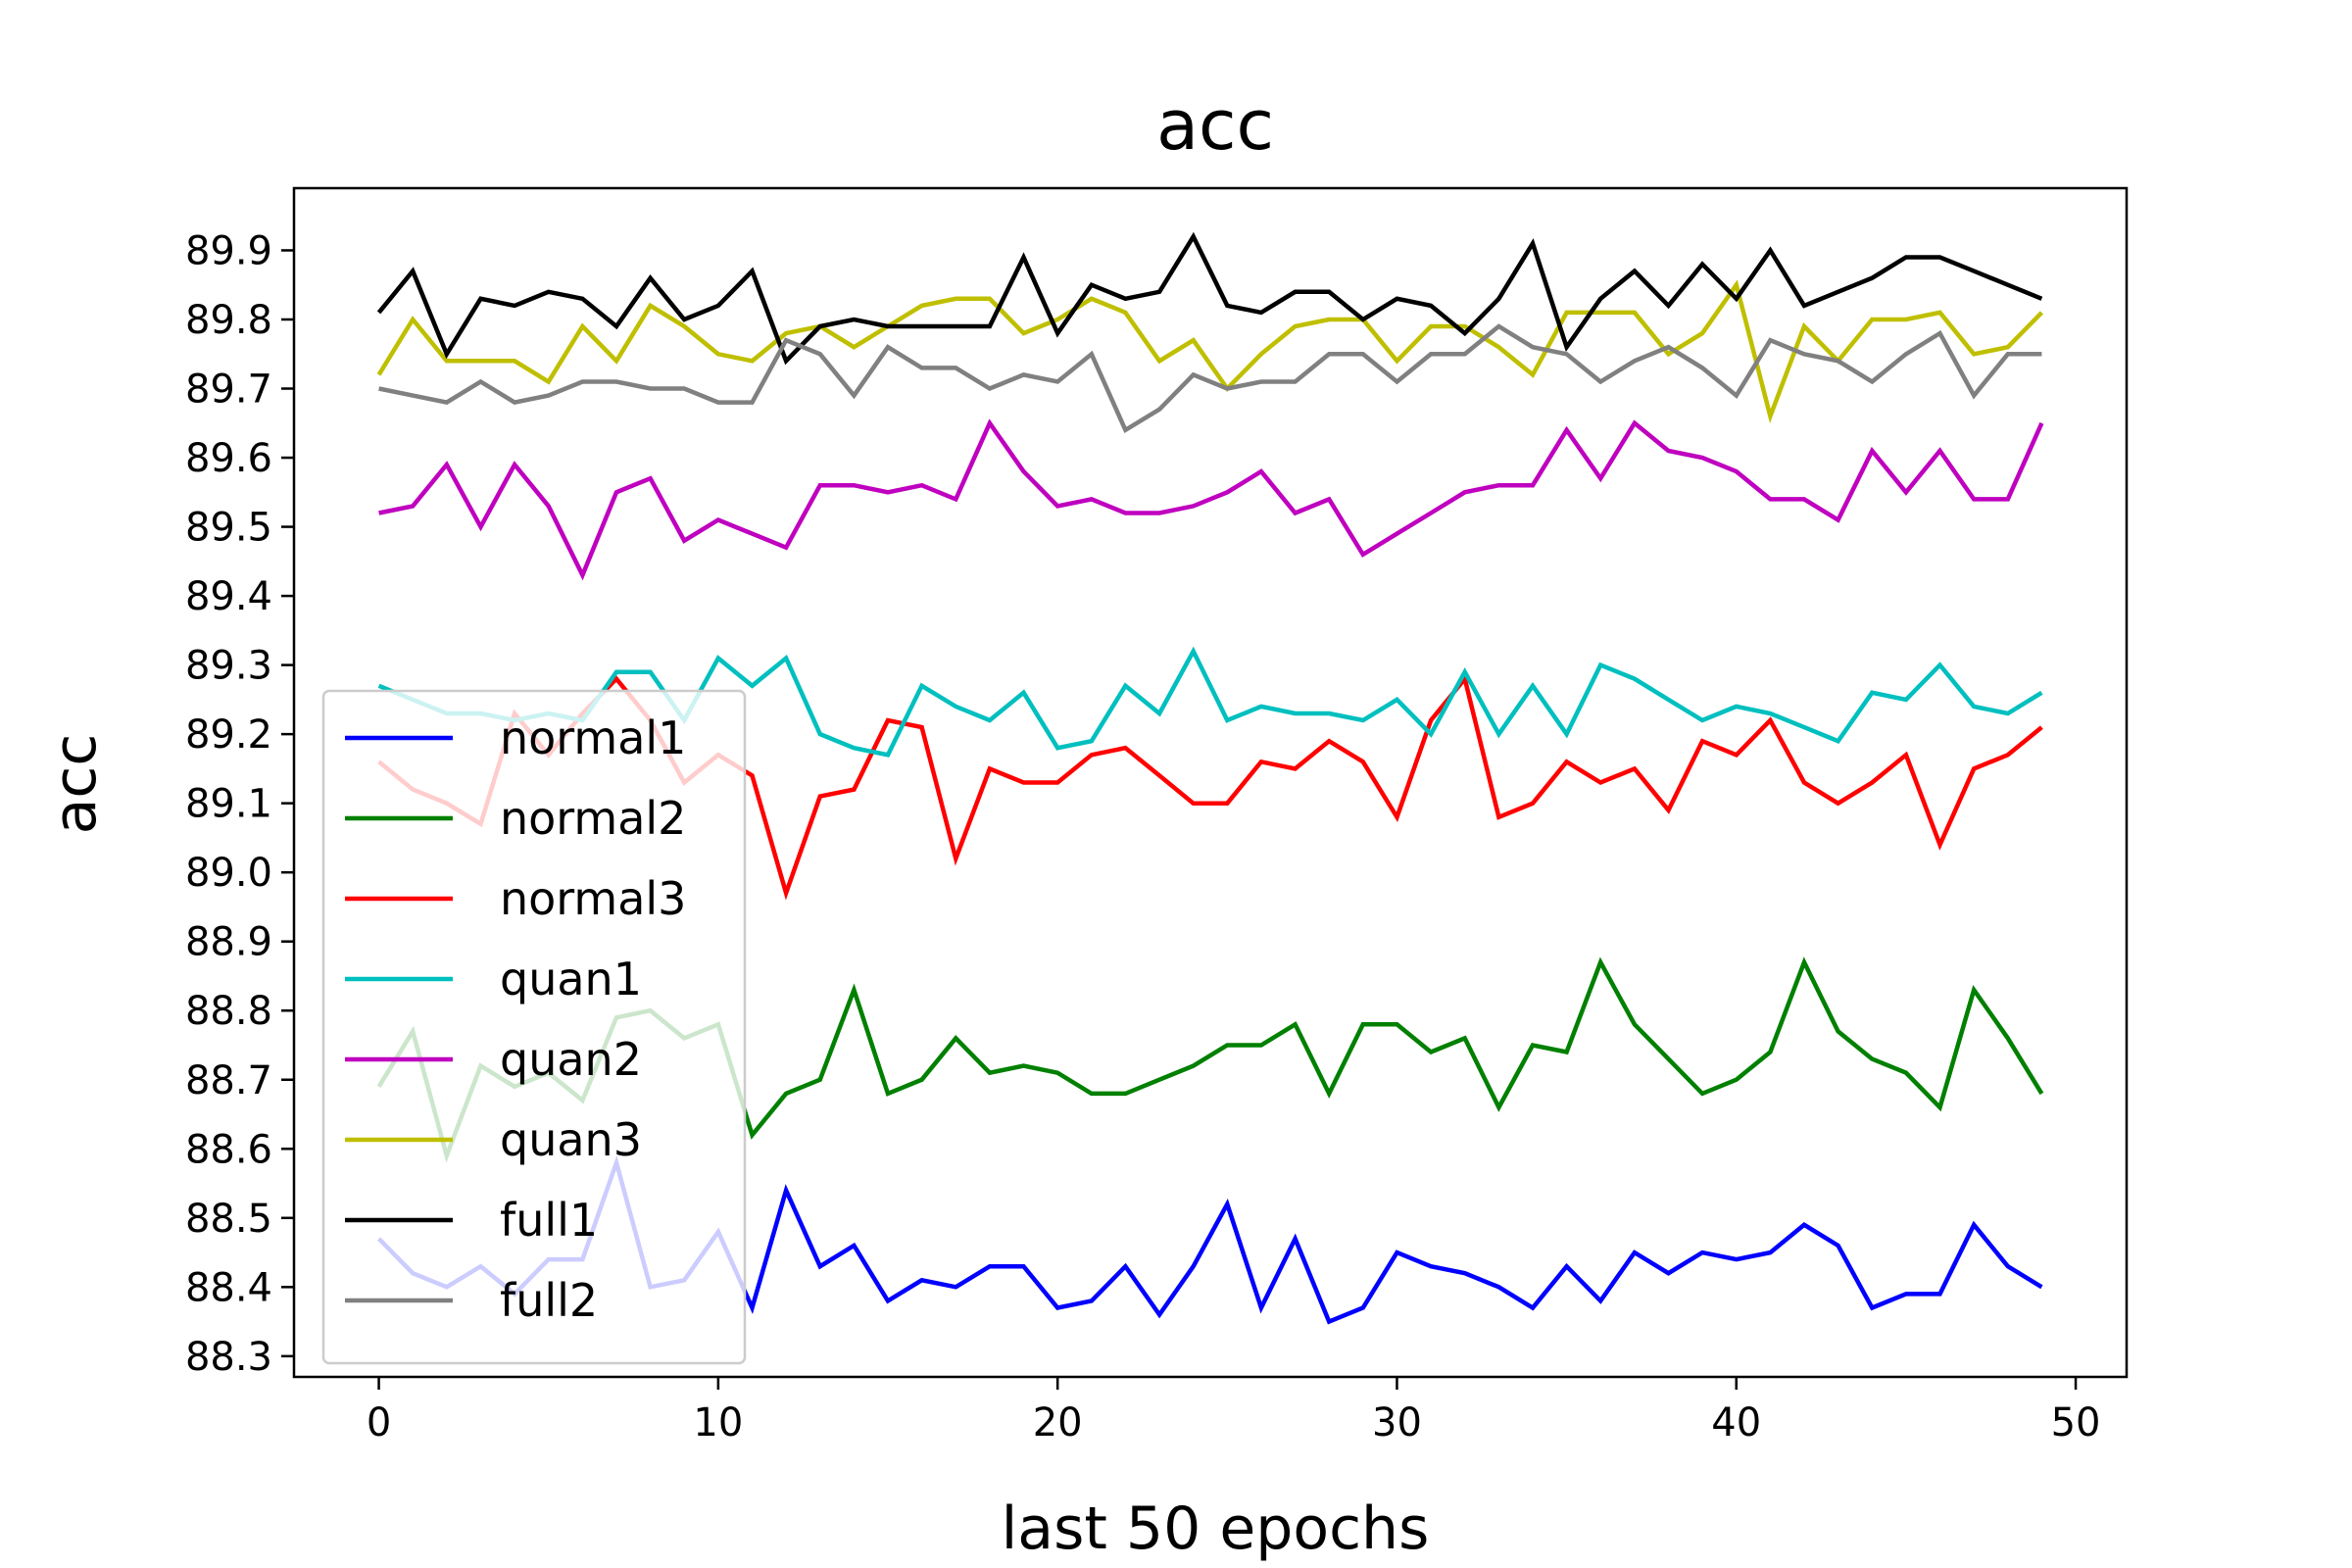 Image resolution: width=2352 pixels, height=1568 pixels. What do you see at coordinates (228, 528) in the screenshot?
I see `y-tick-label: 89.5` at bounding box center [228, 528].